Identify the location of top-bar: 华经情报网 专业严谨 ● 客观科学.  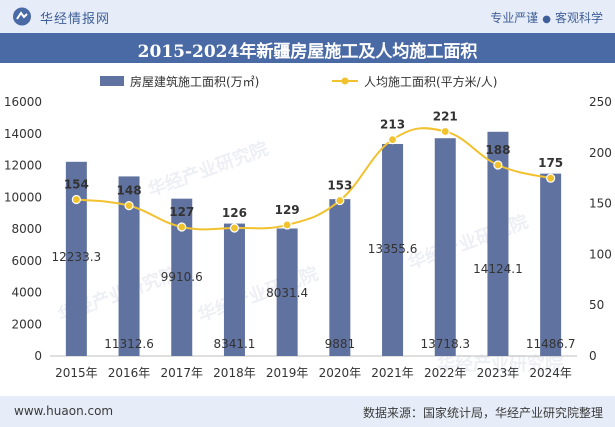
(307, 16).